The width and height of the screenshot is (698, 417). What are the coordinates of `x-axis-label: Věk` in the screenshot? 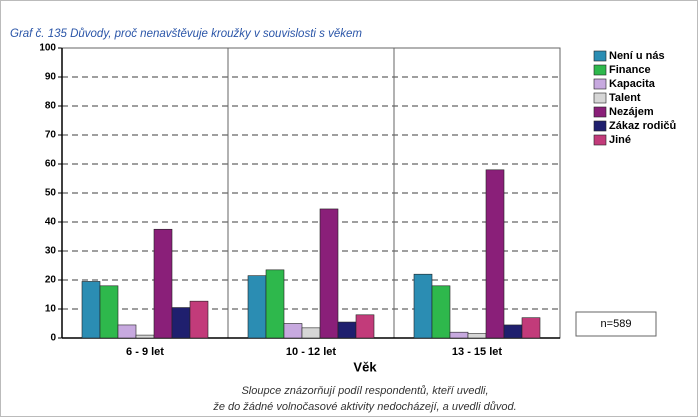 It's located at (365, 366).